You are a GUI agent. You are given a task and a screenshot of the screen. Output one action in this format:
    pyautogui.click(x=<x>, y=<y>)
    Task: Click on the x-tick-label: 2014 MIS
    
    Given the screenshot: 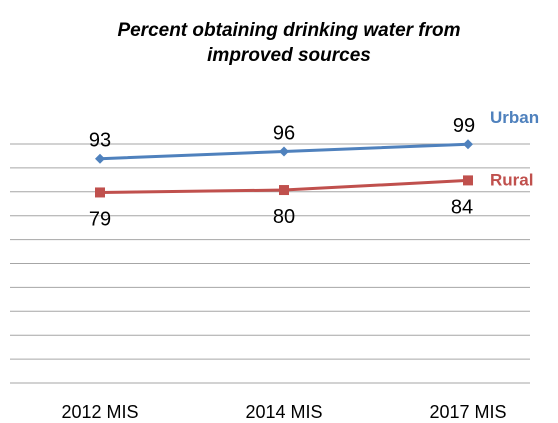 What is the action you would take?
    pyautogui.click(x=283, y=412)
    